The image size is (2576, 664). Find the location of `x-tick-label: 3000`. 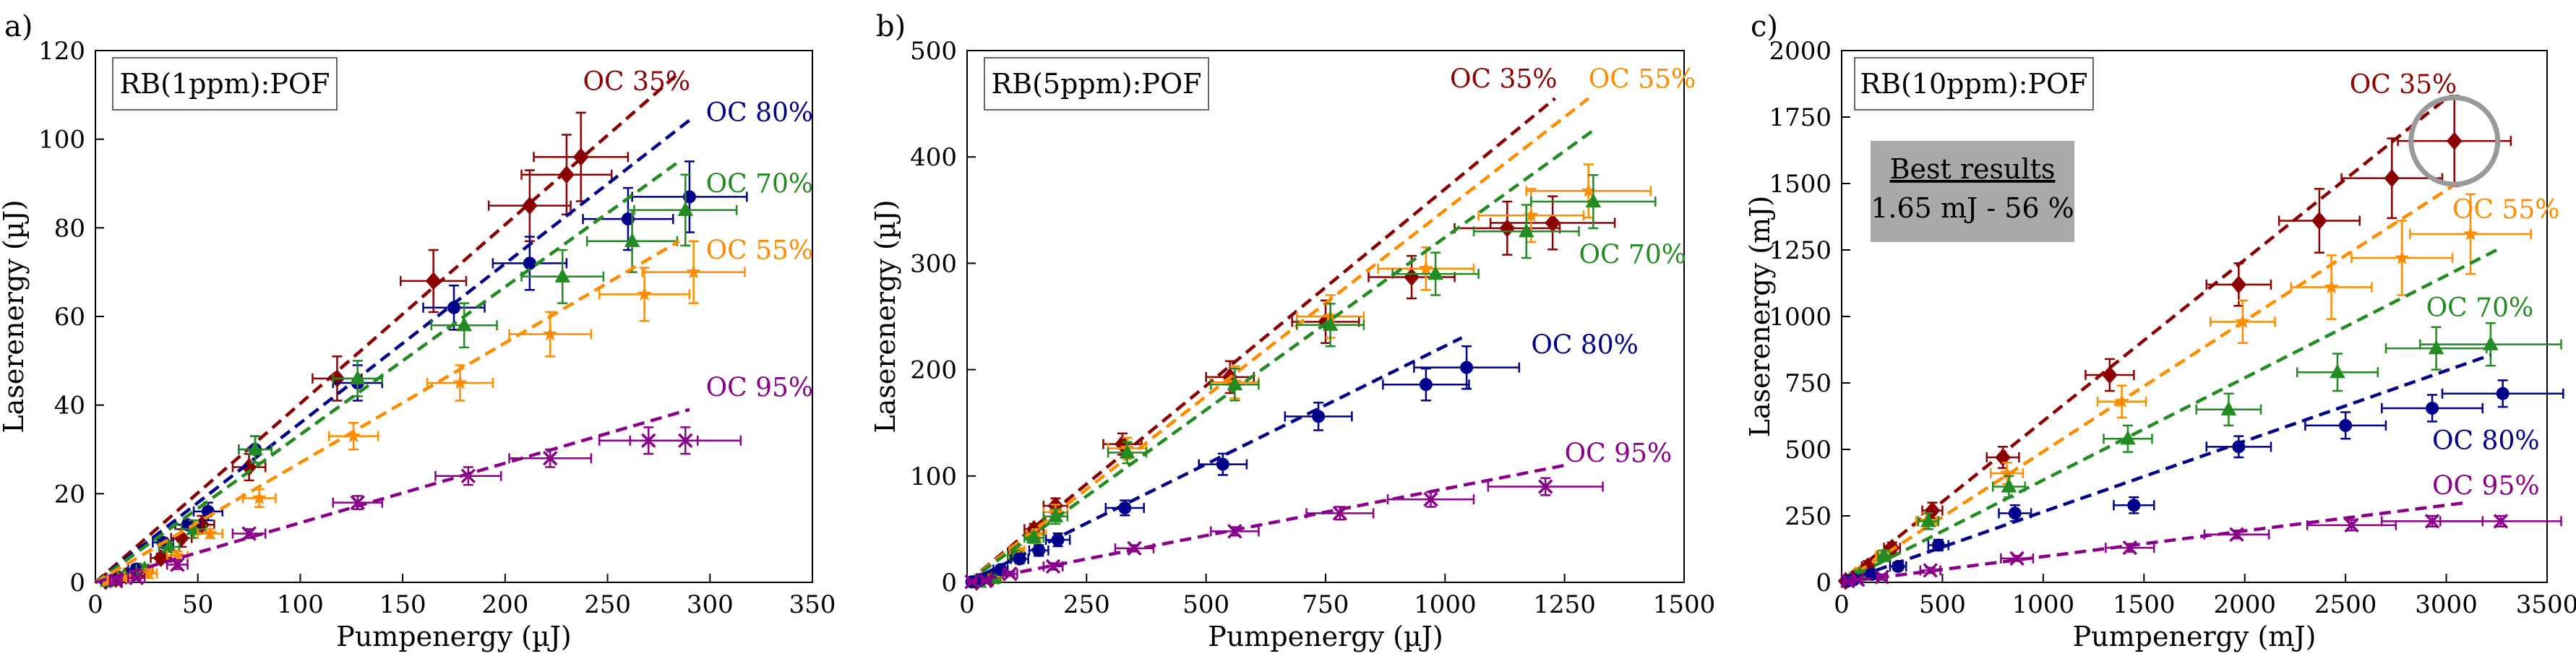

x-tick-label: 3000 is located at coordinates (2446, 604).